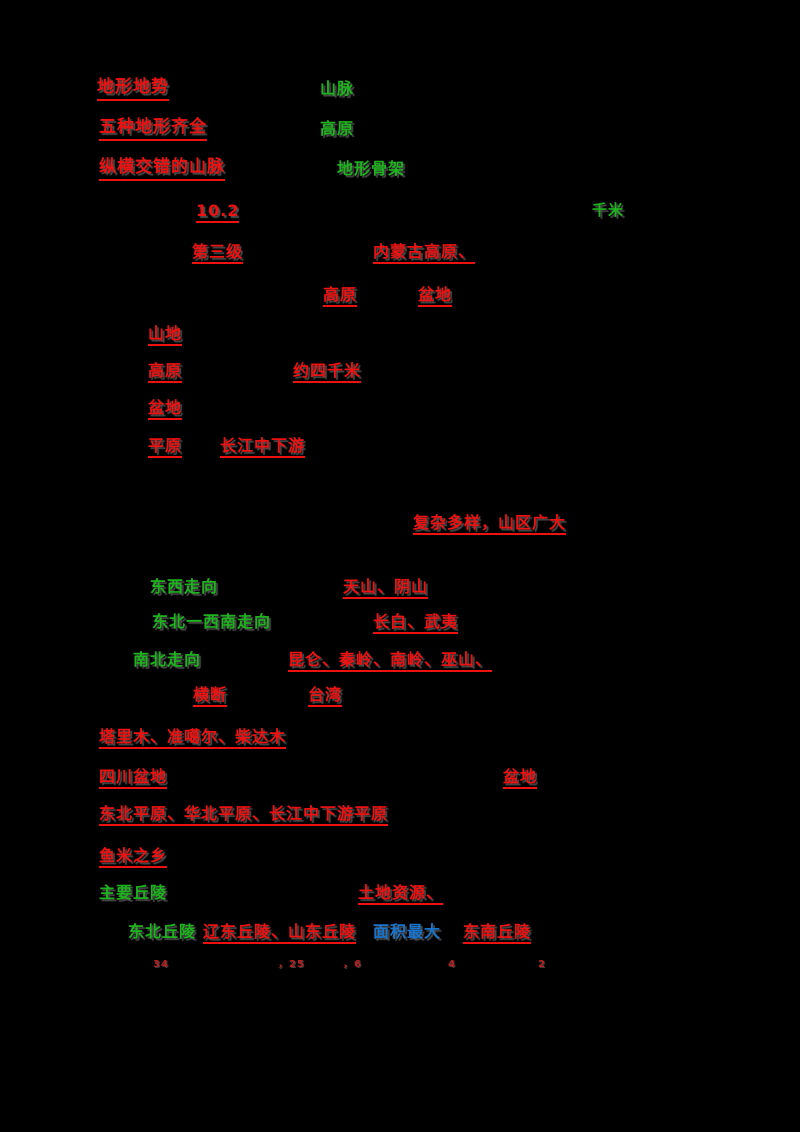  I want to click on annotation-text: 昆仑、秦岭、南岭、巫山、, so click(390, 661).